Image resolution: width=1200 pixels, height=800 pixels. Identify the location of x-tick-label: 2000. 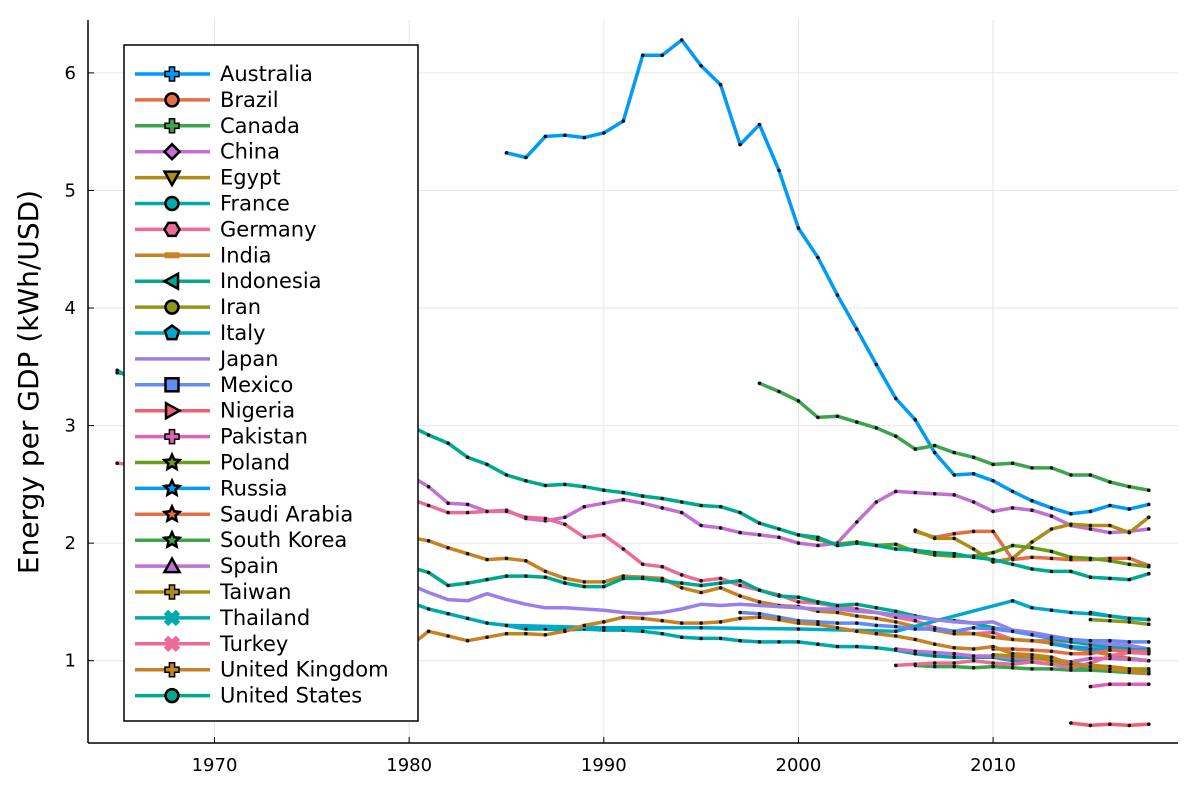
(799, 765).